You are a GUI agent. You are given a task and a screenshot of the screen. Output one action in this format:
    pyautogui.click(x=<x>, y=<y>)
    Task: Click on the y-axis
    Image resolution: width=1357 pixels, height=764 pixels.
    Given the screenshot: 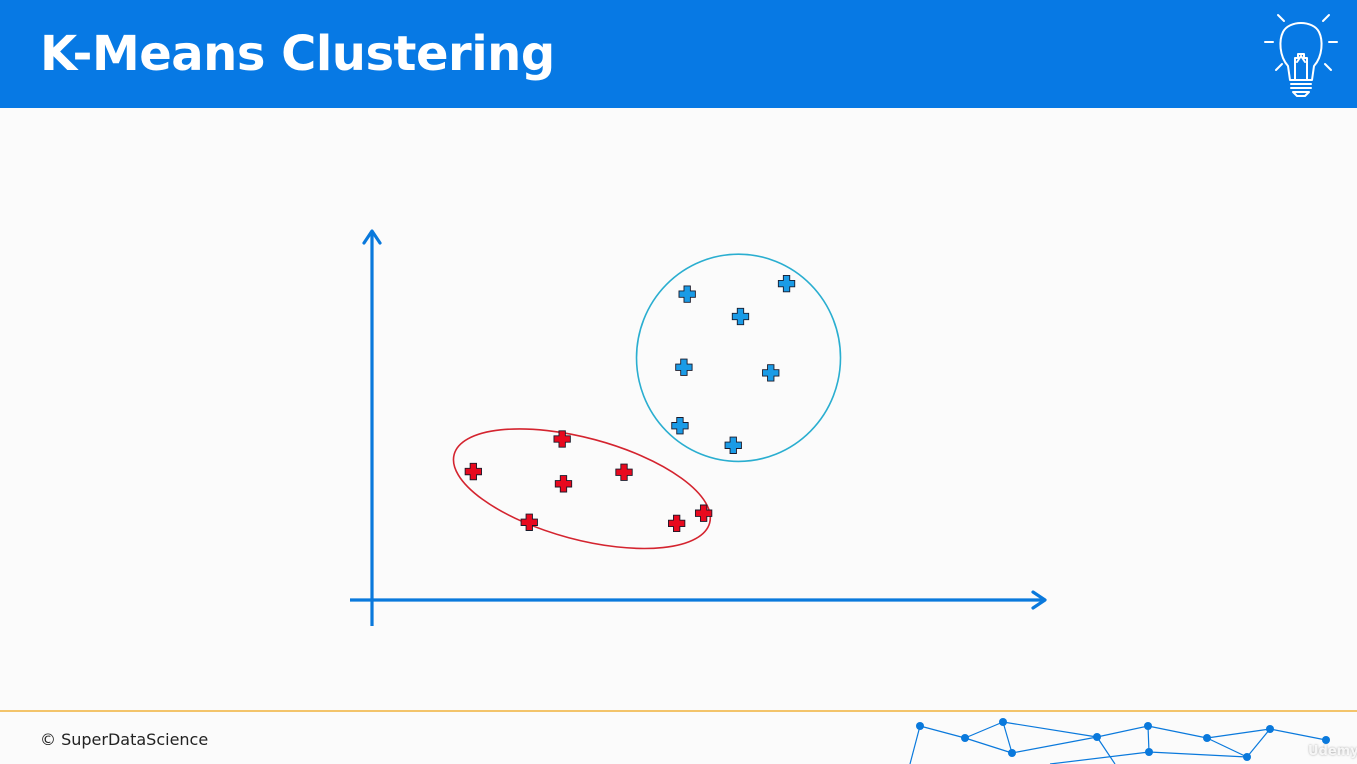 What is the action you would take?
    pyautogui.click(x=372, y=427)
    